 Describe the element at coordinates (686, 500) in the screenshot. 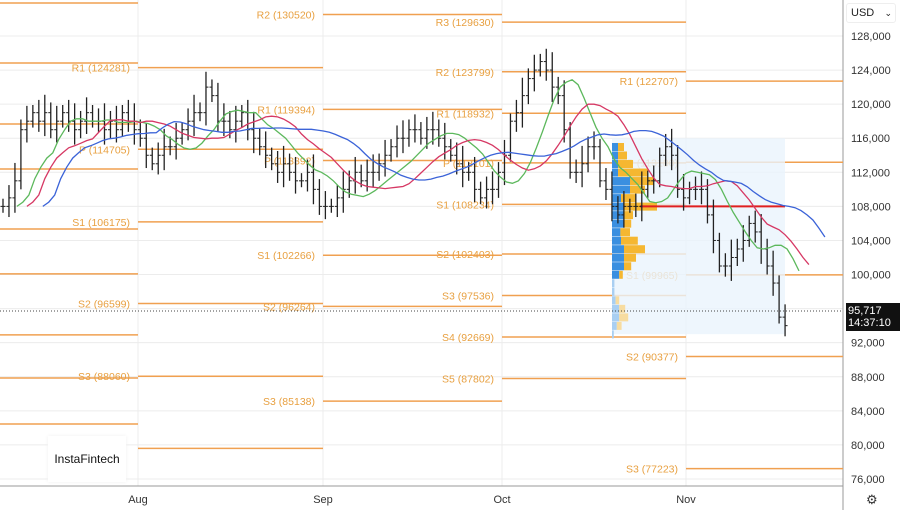

I see `x-tick-label: Nov` at that location.